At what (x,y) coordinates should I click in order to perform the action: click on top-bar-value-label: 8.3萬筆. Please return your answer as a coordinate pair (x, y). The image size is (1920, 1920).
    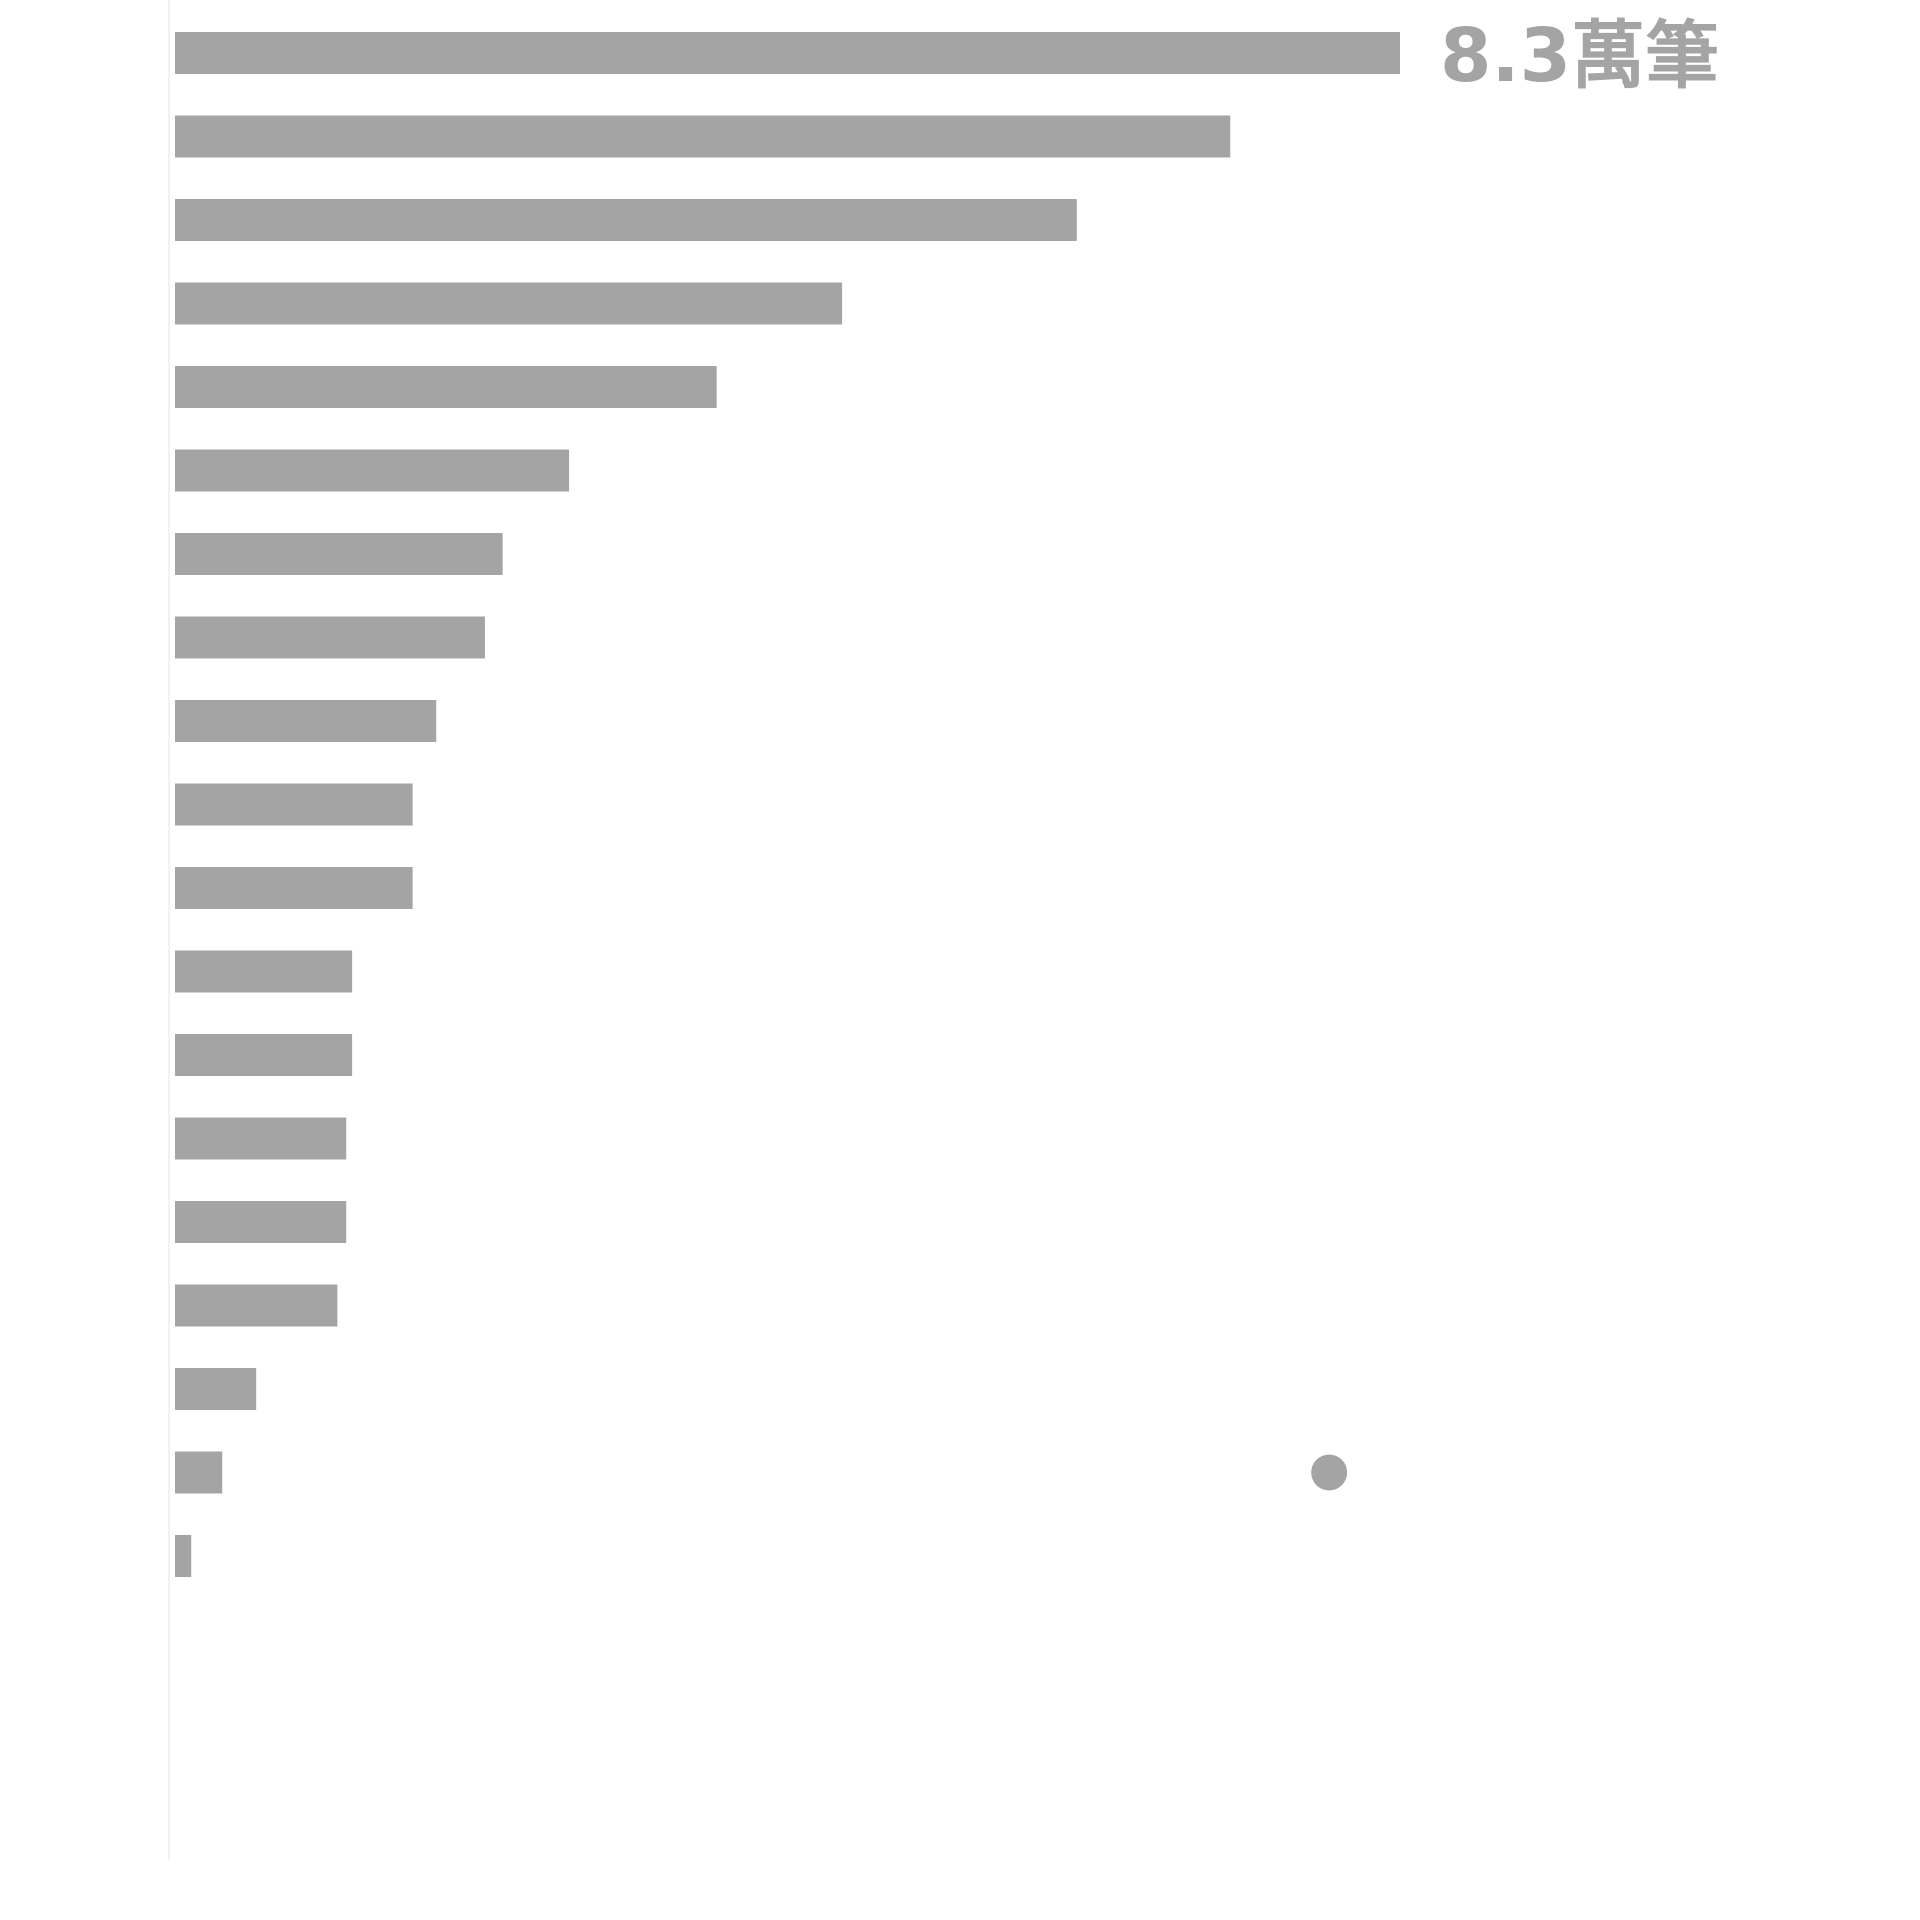
    Looking at the image, I should click on (1579, 56).